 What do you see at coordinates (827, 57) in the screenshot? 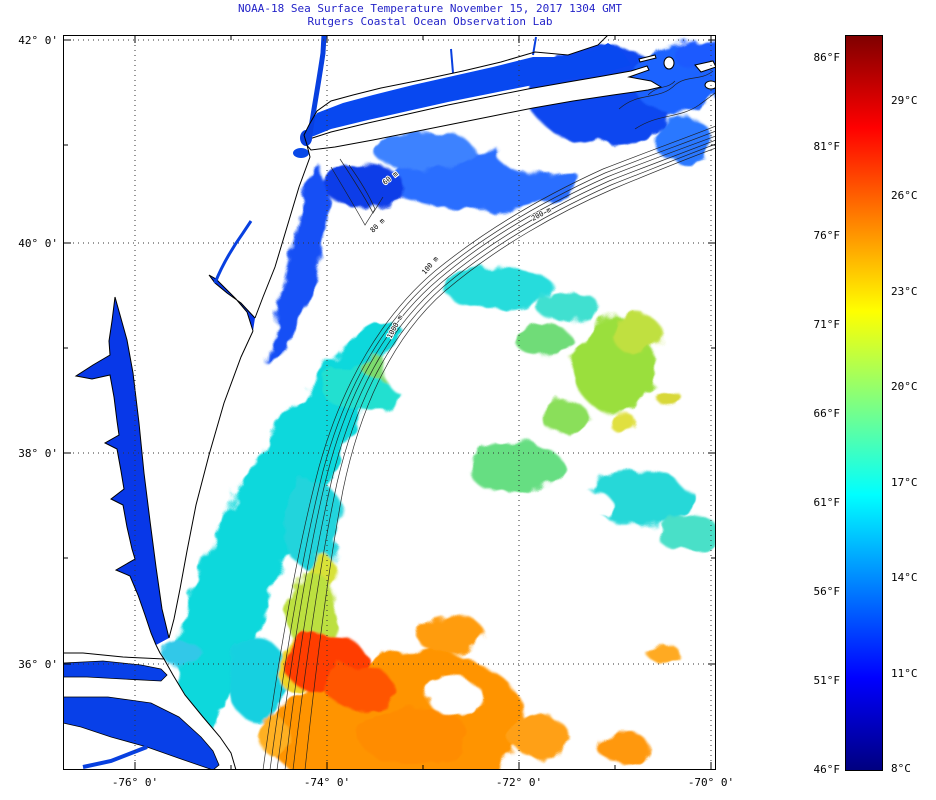
I see `colorbar-f-tick: 86°F` at bounding box center [827, 57].